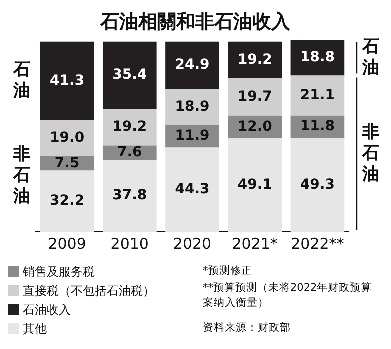 The image size is (391, 349). Describe the element at coordinates (47, 310) in the screenshot. I see `legend-label: 石油收入` at that location.